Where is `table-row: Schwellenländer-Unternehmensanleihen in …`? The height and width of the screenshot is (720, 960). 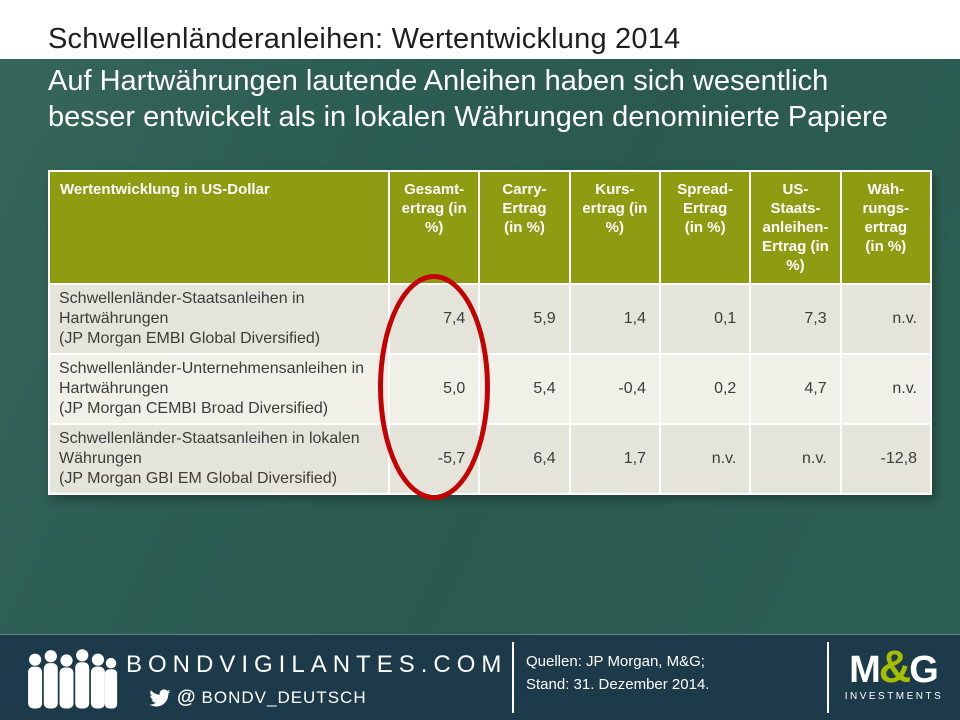 table-row: Schwellenländer-Unternehmensanleihen in … is located at coordinates (490, 389).